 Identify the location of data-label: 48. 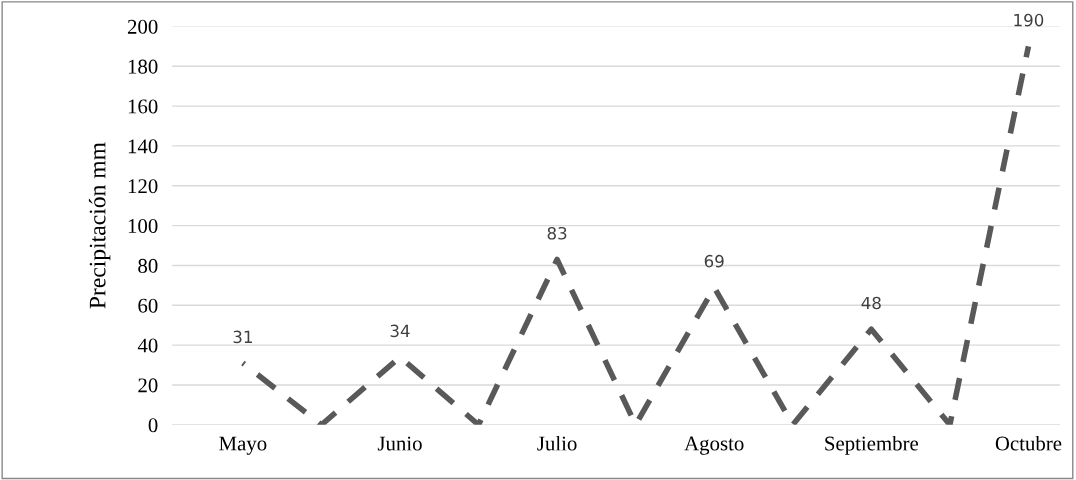
(871, 303).